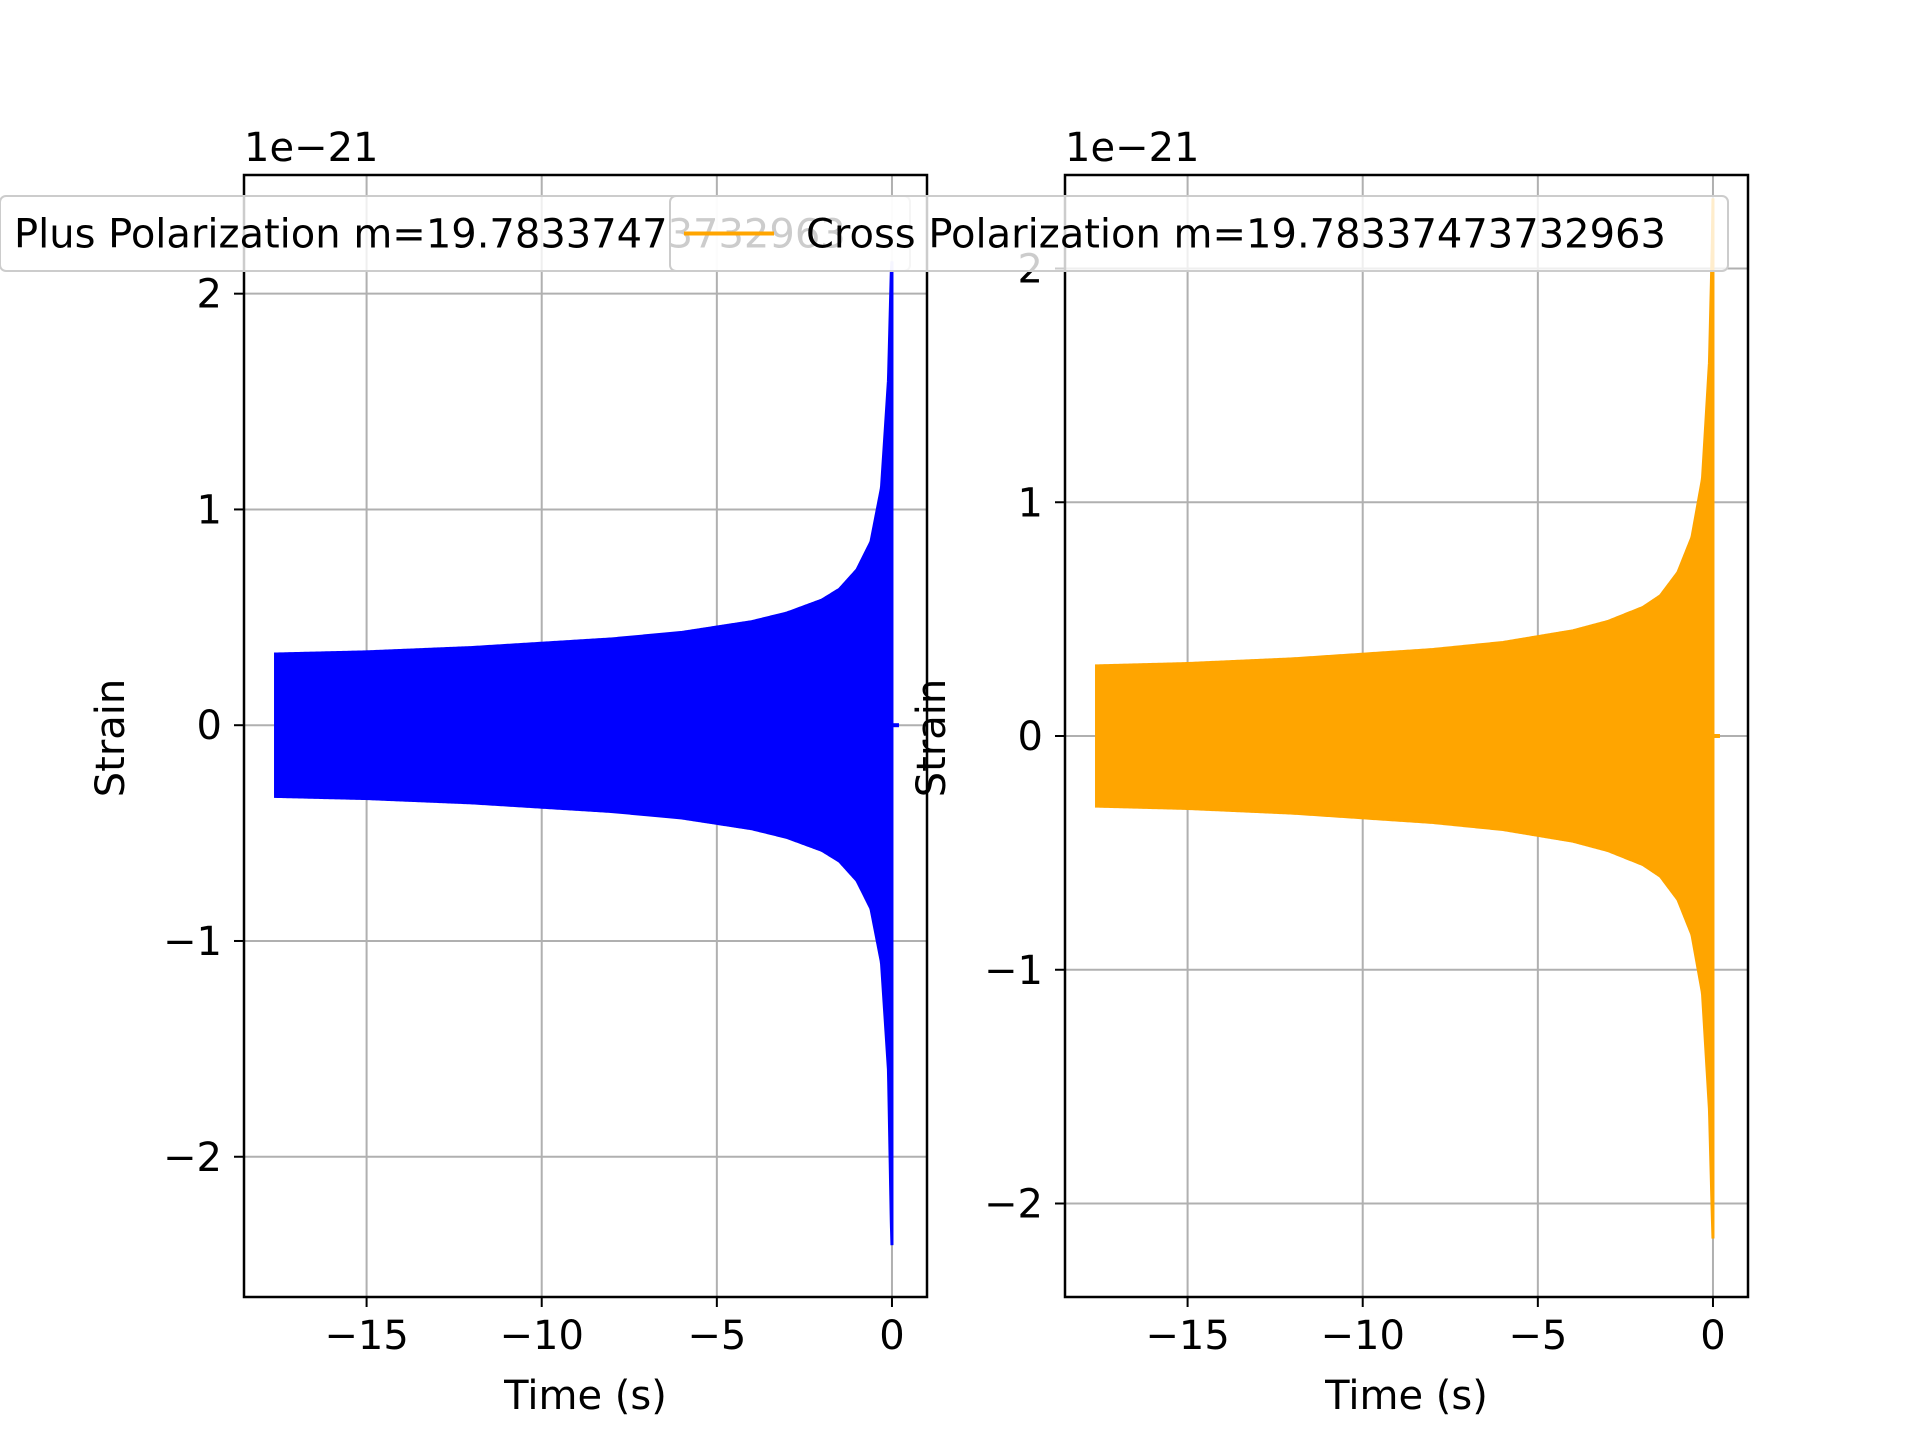 The width and height of the screenshot is (1920, 1440). Describe the element at coordinates (1236, 235) in the screenshot. I see `legend-label: Cross Polarization m=19.78337473732963` at that location.